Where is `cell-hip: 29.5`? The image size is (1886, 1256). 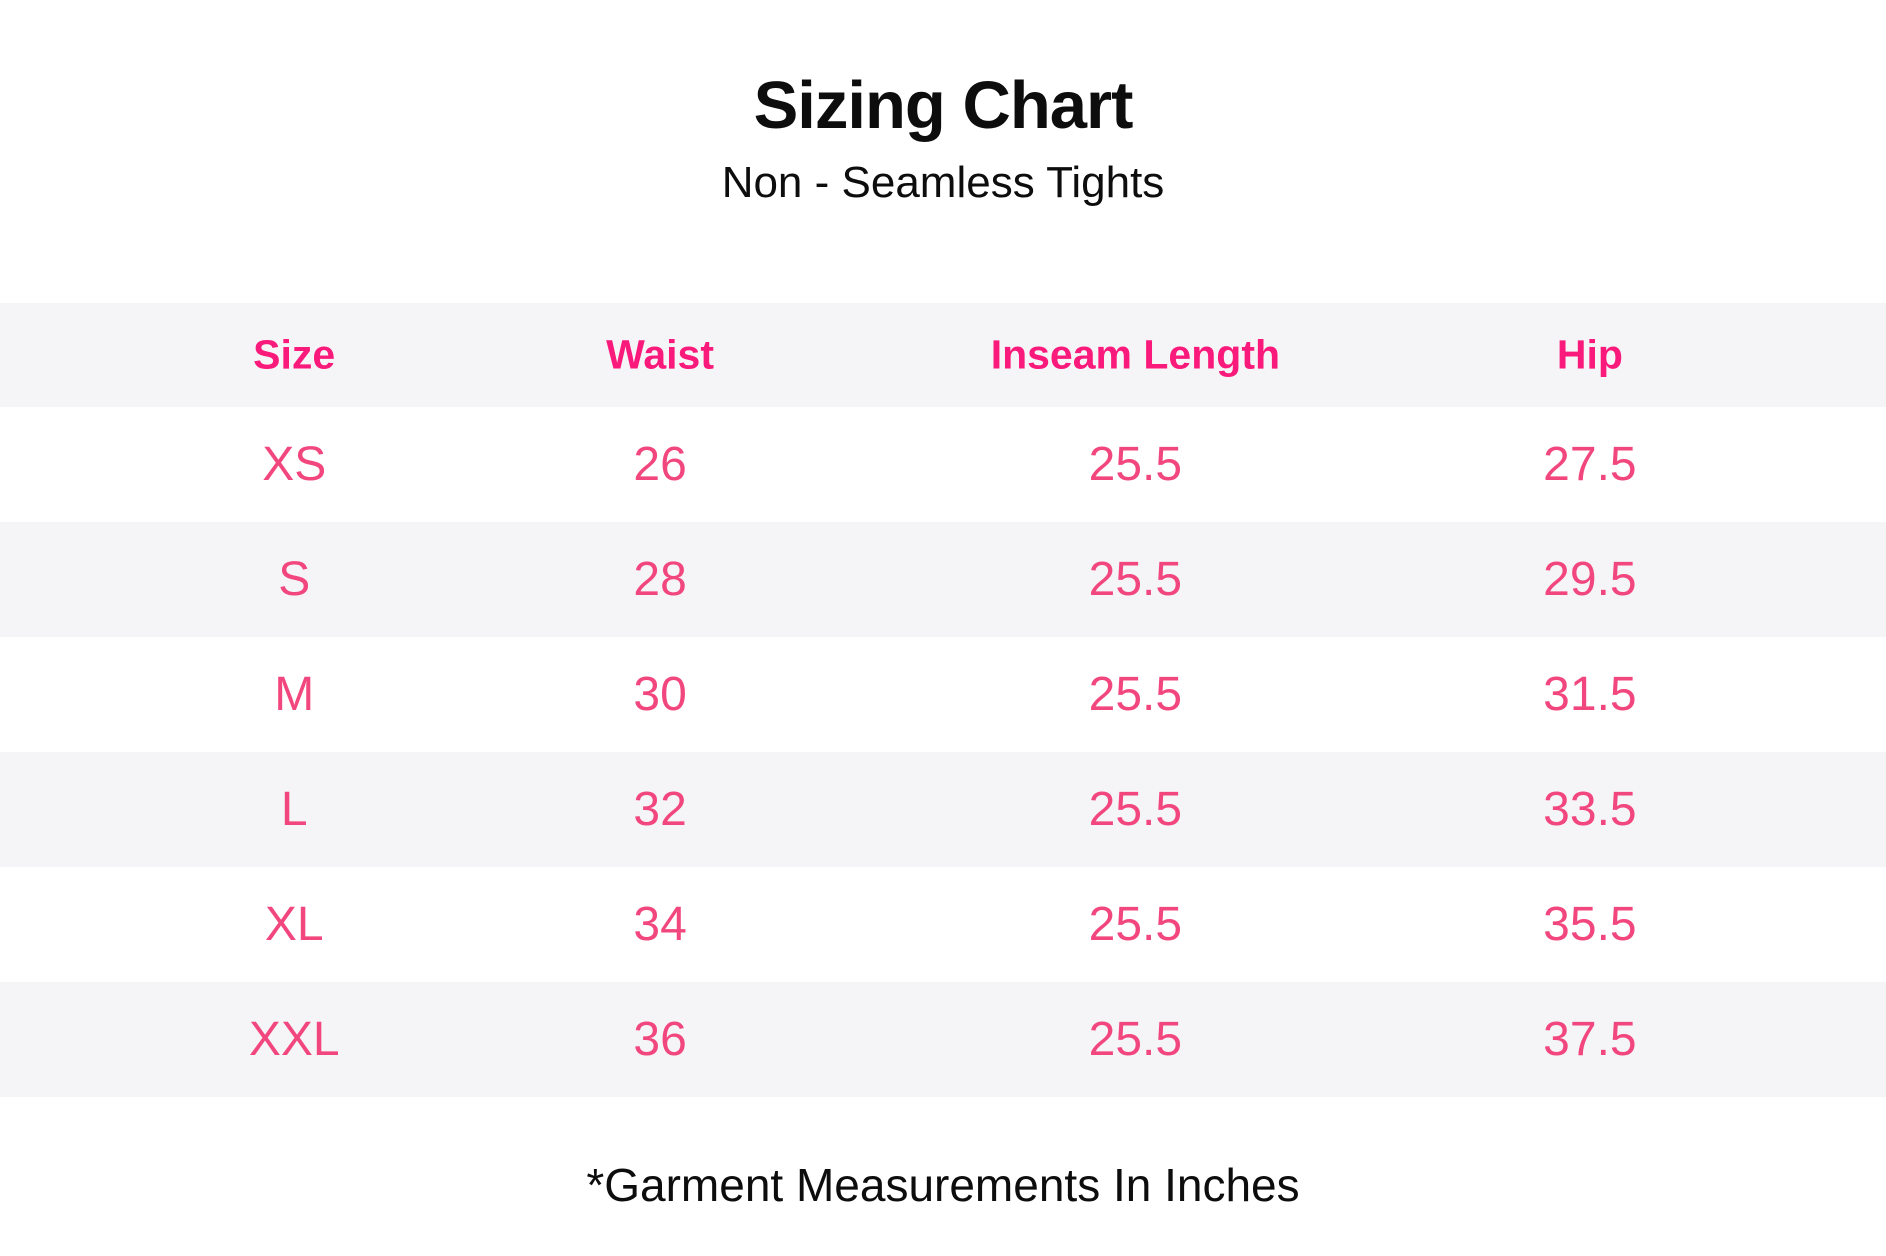
cell-hip: 29.5 is located at coordinates (1590, 579).